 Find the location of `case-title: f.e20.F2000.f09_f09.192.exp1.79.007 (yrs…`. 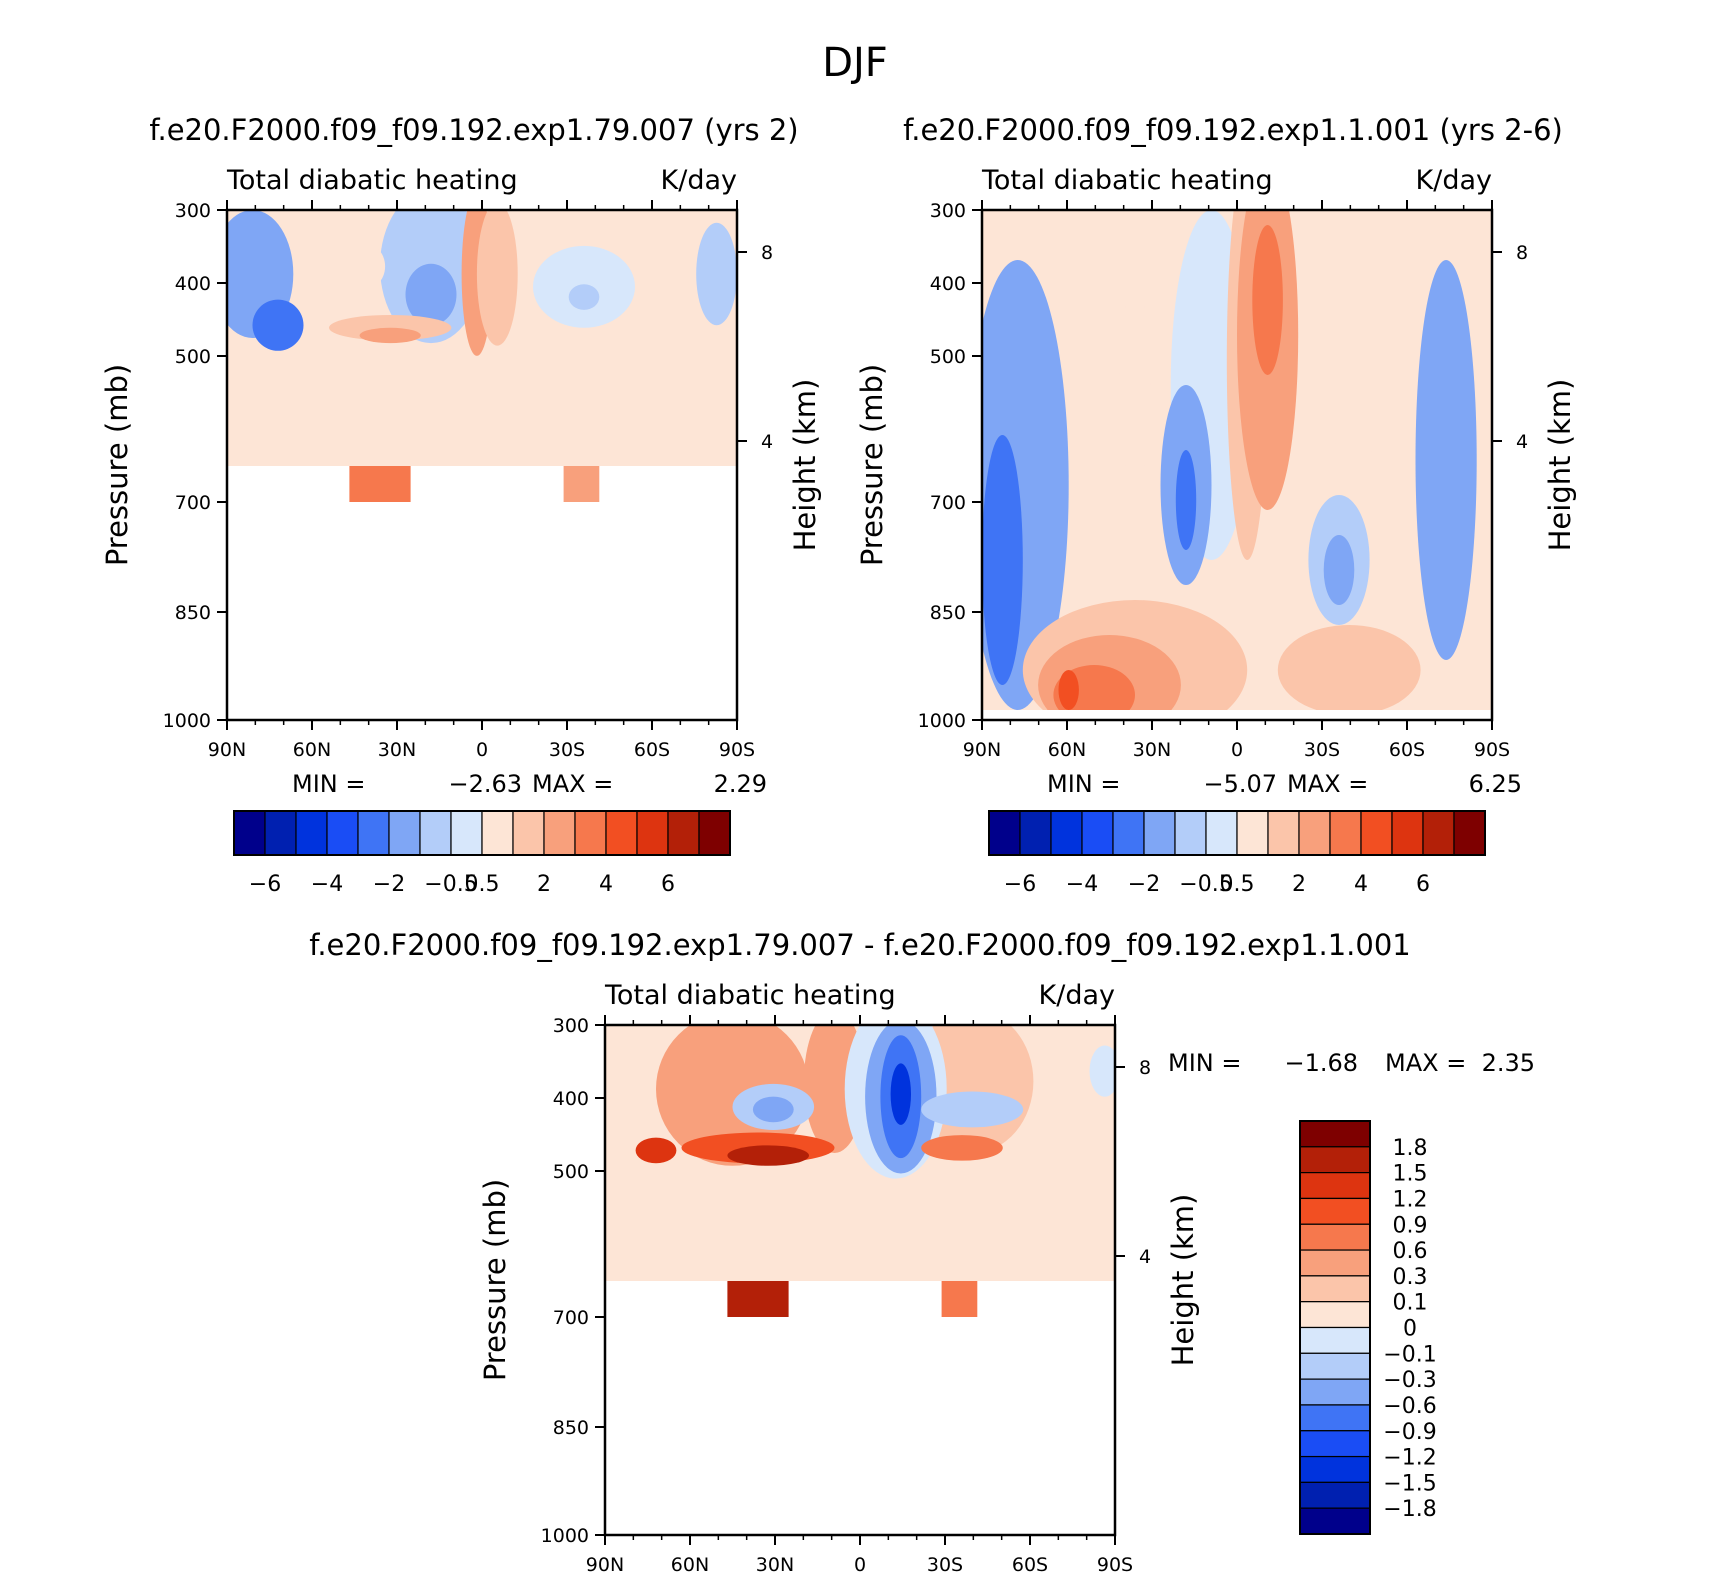

case-title: f.e20.F2000.f09_f09.192.exp1.79.007 (yrs… is located at coordinates (473, 130).